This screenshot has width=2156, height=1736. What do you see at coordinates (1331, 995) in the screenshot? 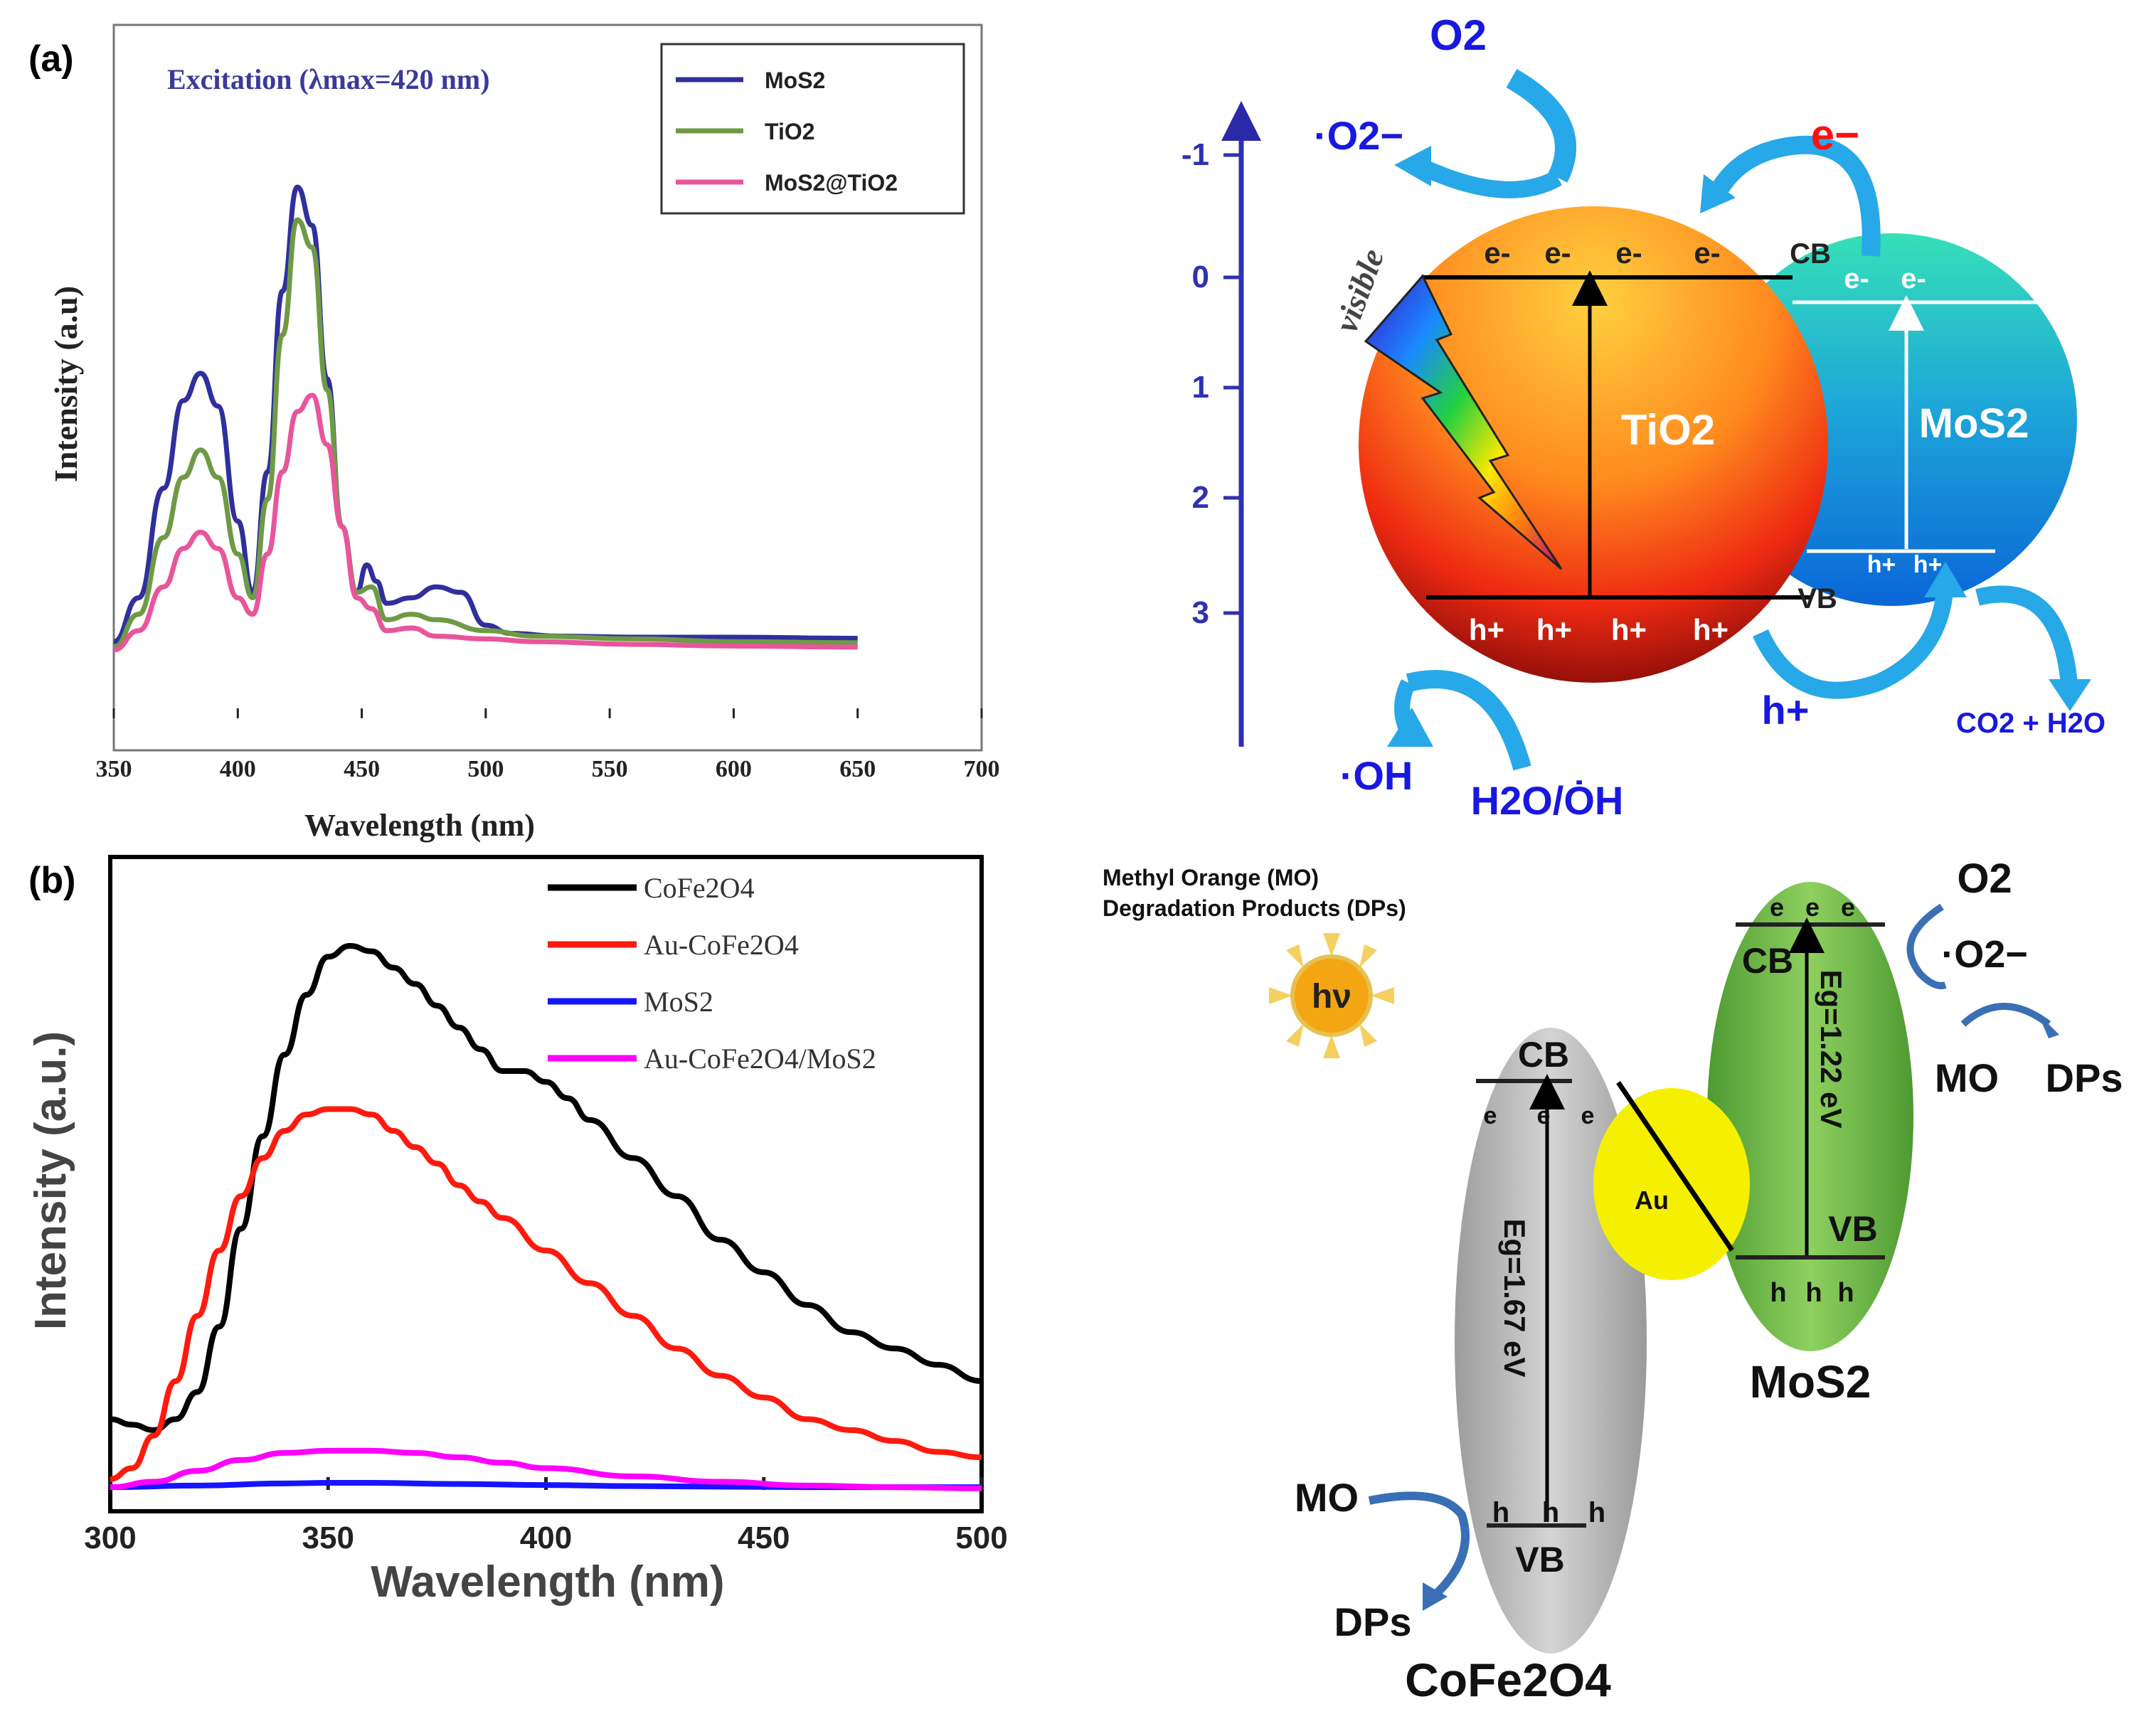
I see `sun-icon: hν` at bounding box center [1331, 995].